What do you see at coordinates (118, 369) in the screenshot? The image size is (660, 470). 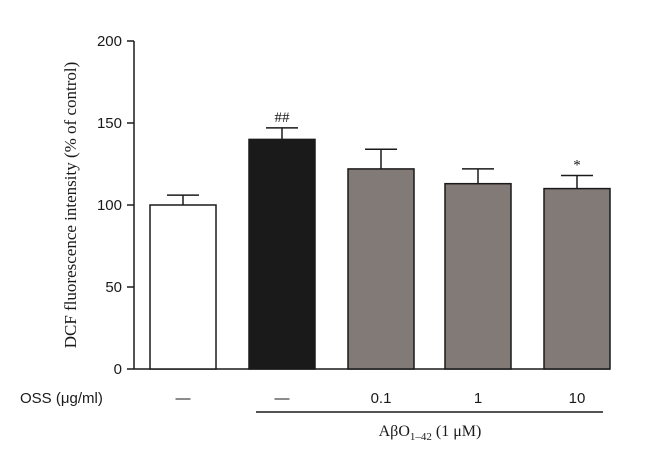 I see `y-tick-label: 0` at bounding box center [118, 369].